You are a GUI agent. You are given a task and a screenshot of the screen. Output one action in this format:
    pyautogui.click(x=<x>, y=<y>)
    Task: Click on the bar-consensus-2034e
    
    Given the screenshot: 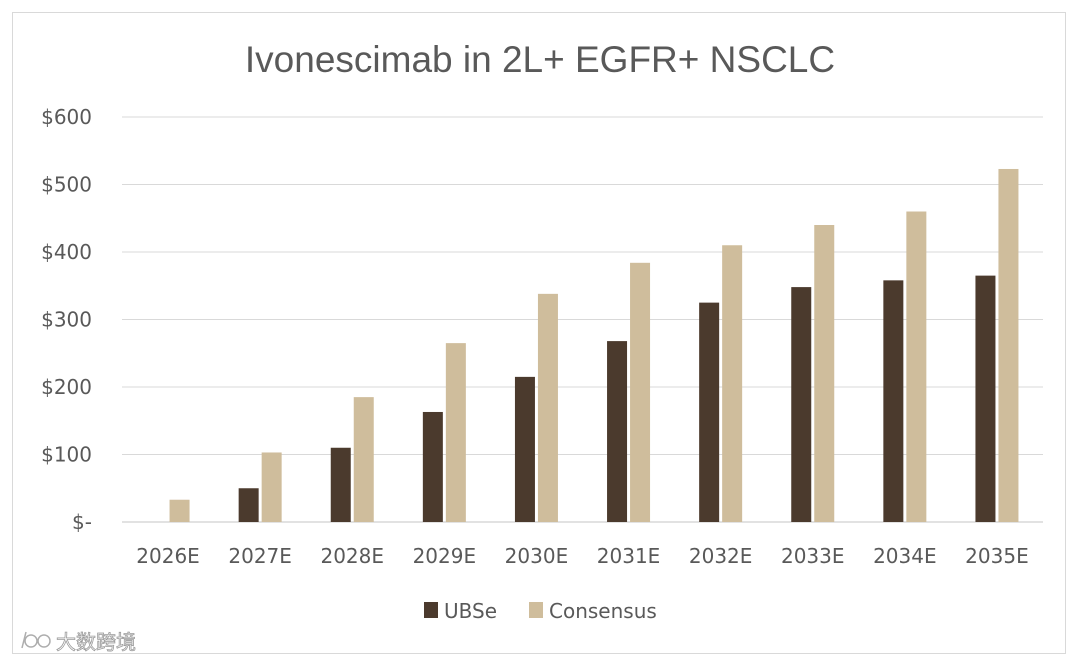 What is the action you would take?
    pyautogui.click(x=916, y=366)
    